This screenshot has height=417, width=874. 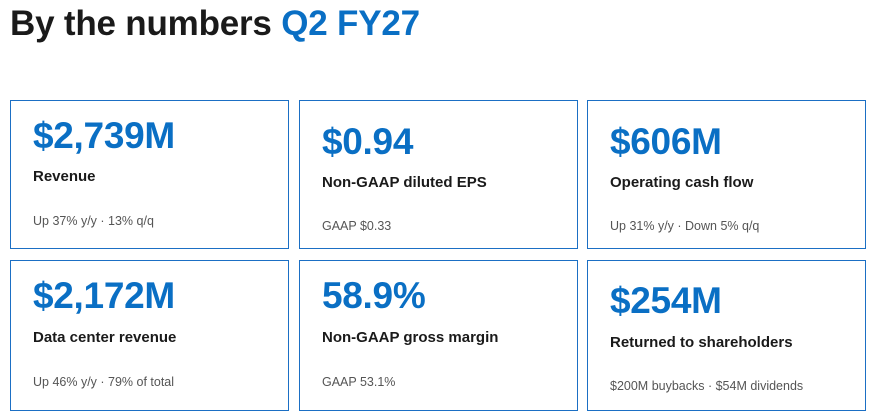 I want to click on page-title: By the numbers Q2 FY27, so click(x=215, y=24).